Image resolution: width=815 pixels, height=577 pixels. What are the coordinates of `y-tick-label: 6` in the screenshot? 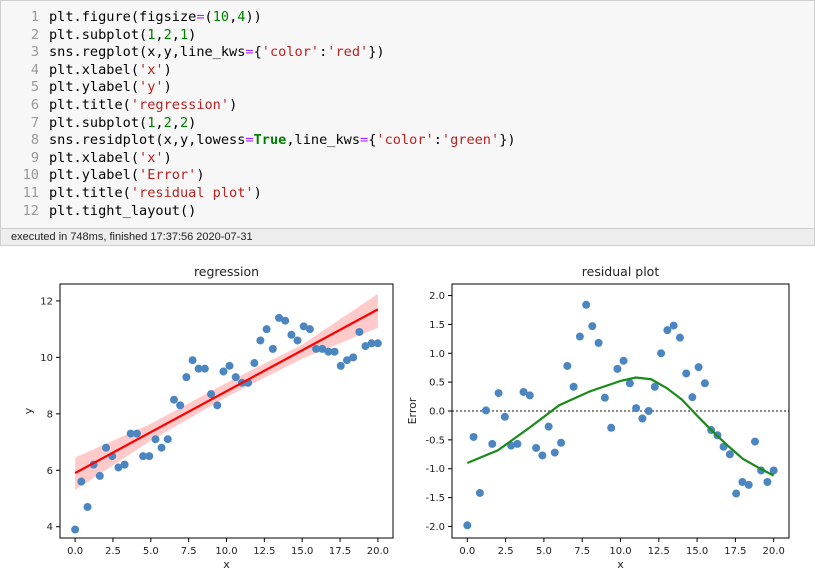 It's located at (50, 471).